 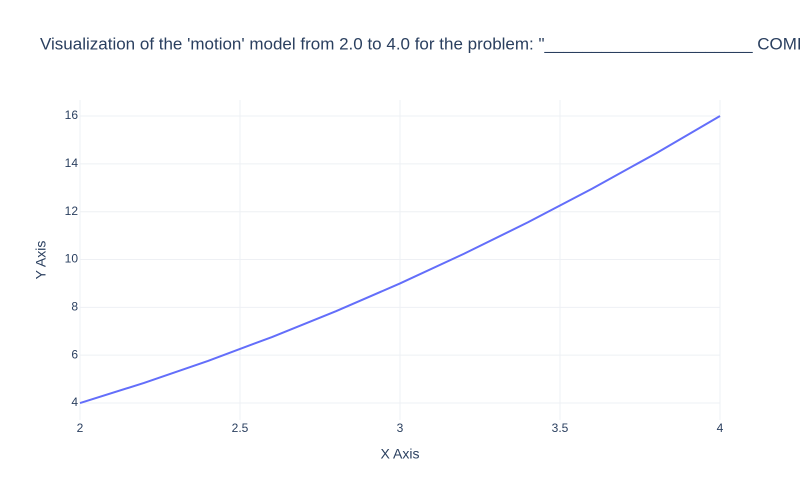 What do you see at coordinates (41, 260) in the screenshot?
I see `y-axis-title: Y Axis` at bounding box center [41, 260].